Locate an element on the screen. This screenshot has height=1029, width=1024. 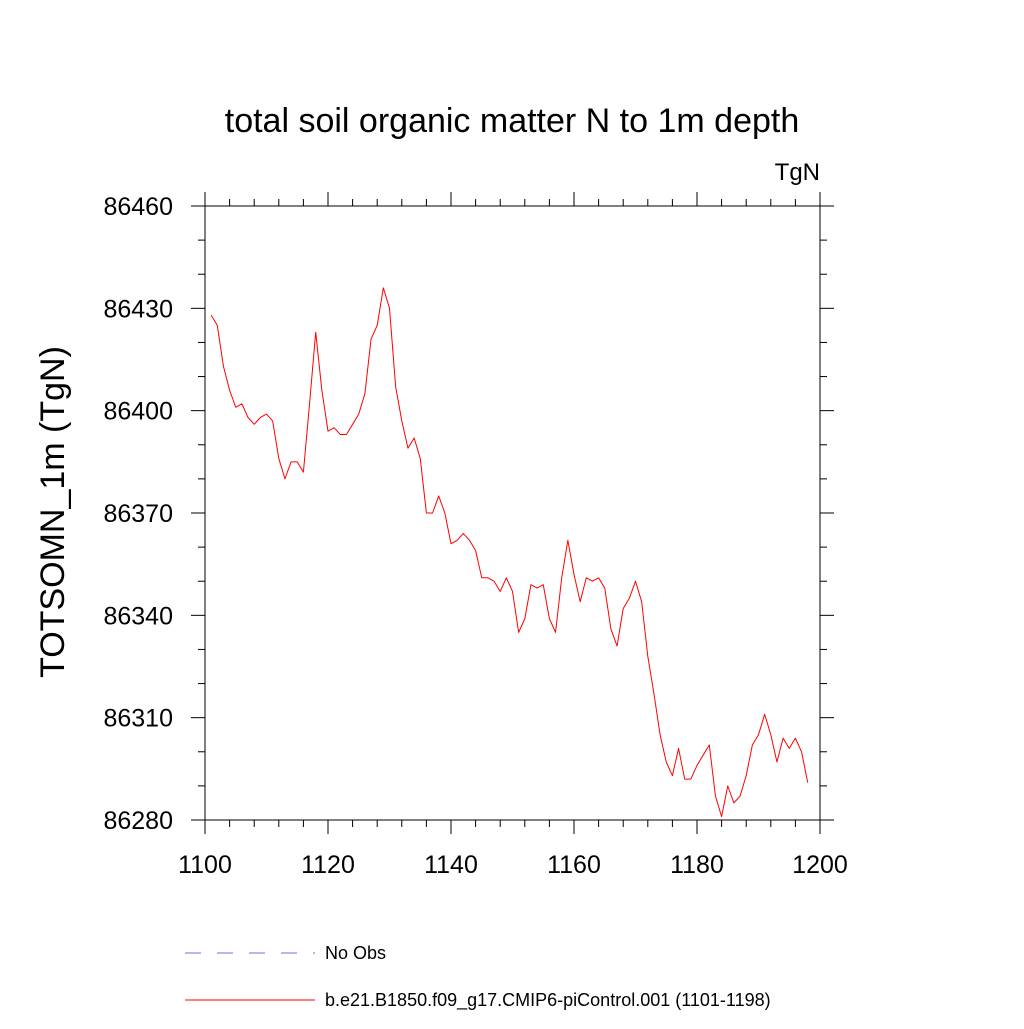
x-tick-label: 1100 is located at coordinates (205, 865).